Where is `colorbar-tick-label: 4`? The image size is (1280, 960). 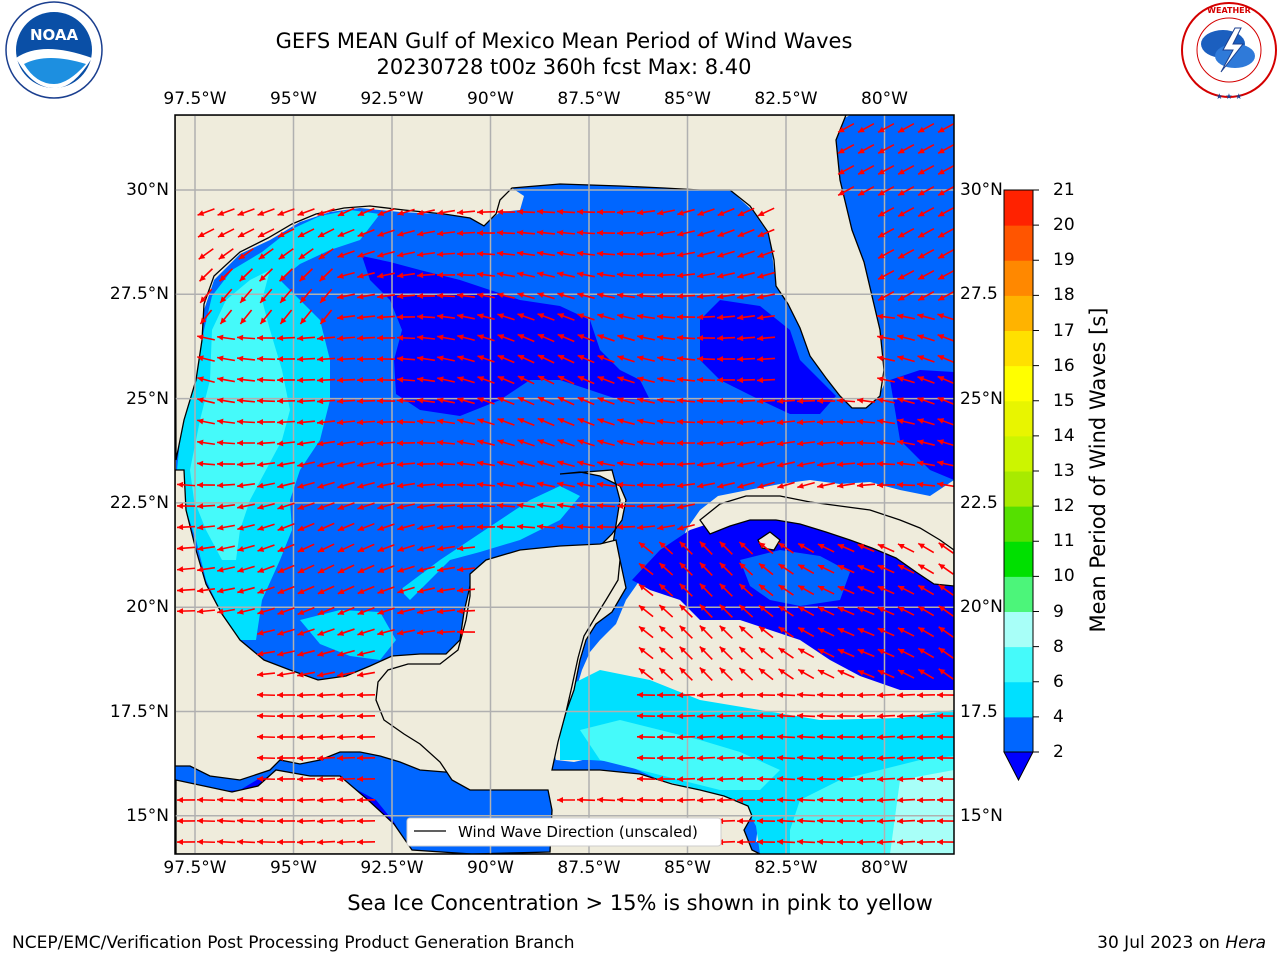 colorbar-tick-label: 4 is located at coordinates (1058, 716).